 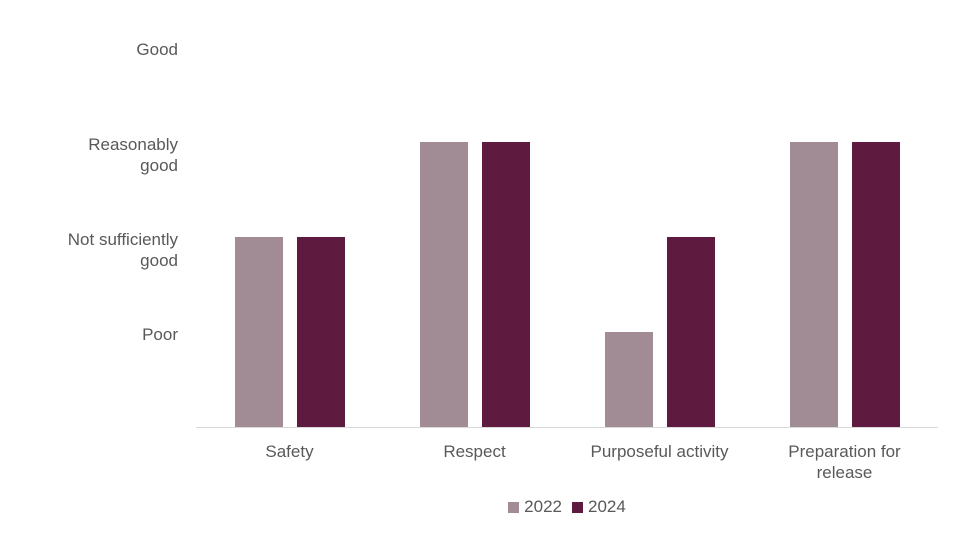 What do you see at coordinates (607, 506) in the screenshot?
I see `legend-label-2024: 2024` at bounding box center [607, 506].